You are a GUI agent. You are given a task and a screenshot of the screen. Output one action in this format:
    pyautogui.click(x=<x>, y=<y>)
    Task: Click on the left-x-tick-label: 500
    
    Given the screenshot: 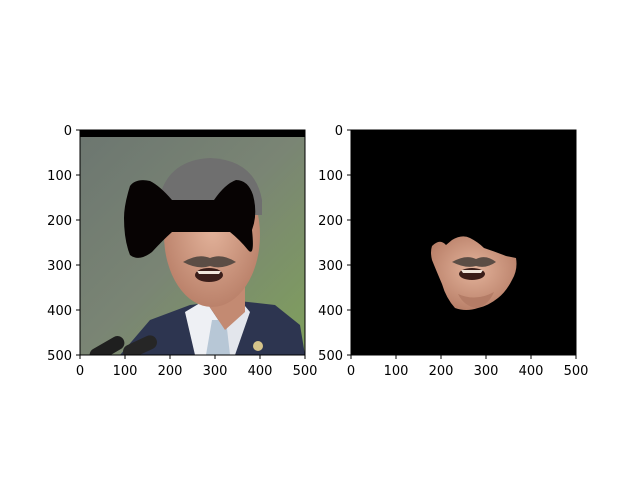 What is the action you would take?
    pyautogui.click(x=305, y=371)
    